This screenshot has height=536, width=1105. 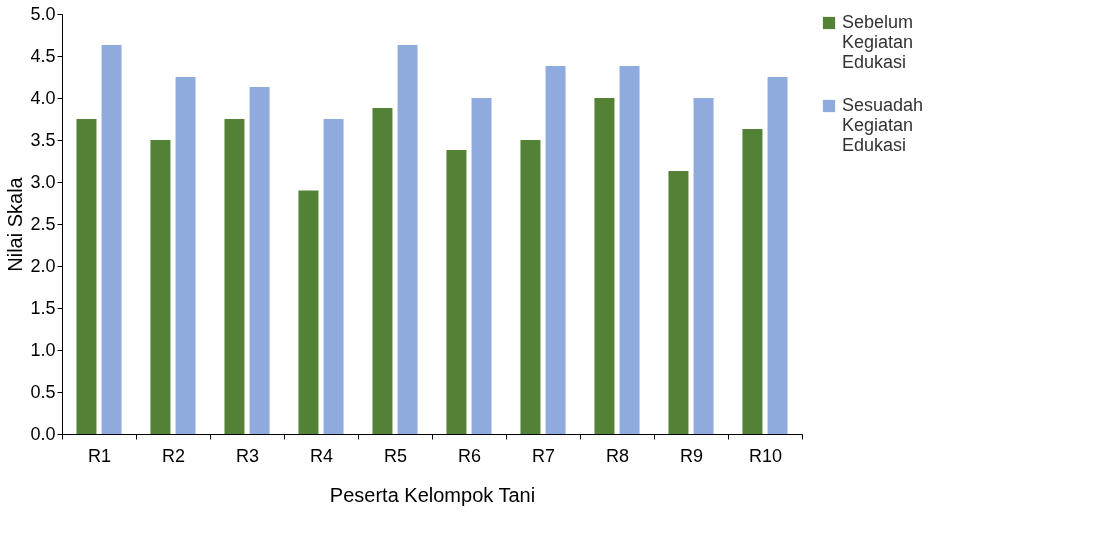 I want to click on y-tick-label: 1.5, so click(x=43, y=307).